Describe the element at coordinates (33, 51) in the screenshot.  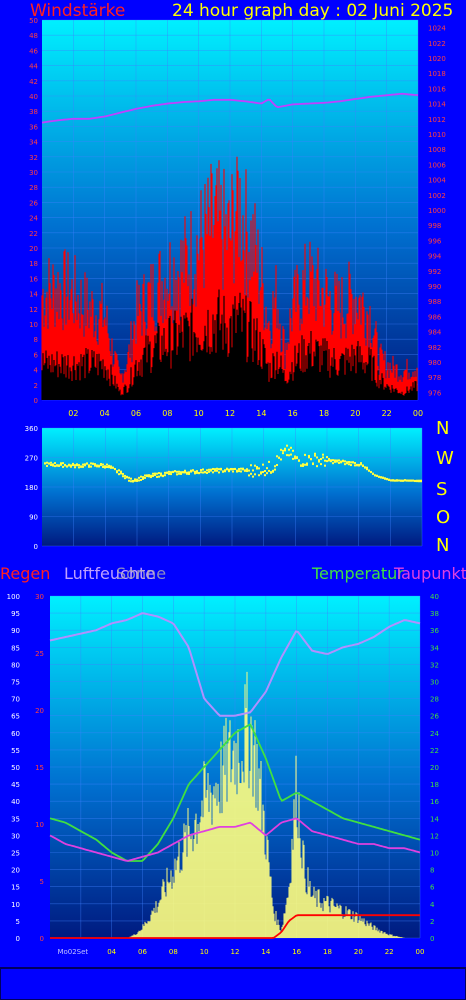
I see `wind-left-tick: 46` at that location.